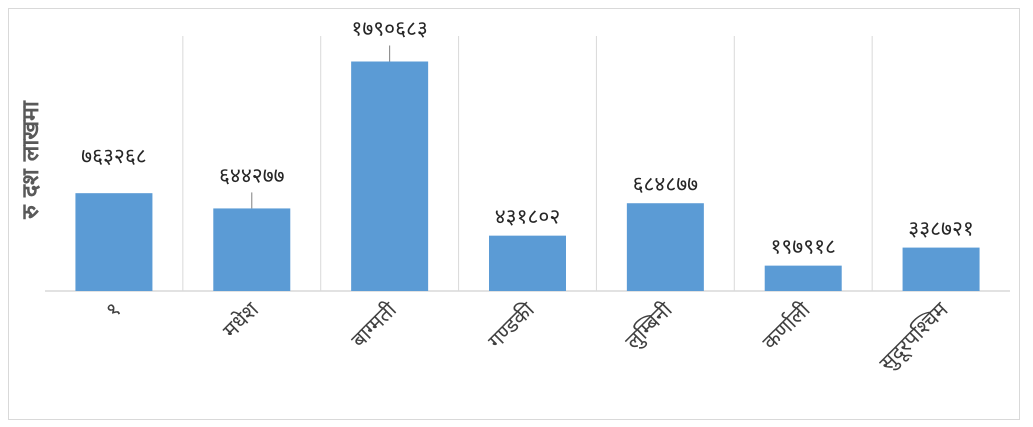 The image size is (1033, 427). I want to click on y-axis-label: रु दश लाखमा, so click(31, 160).